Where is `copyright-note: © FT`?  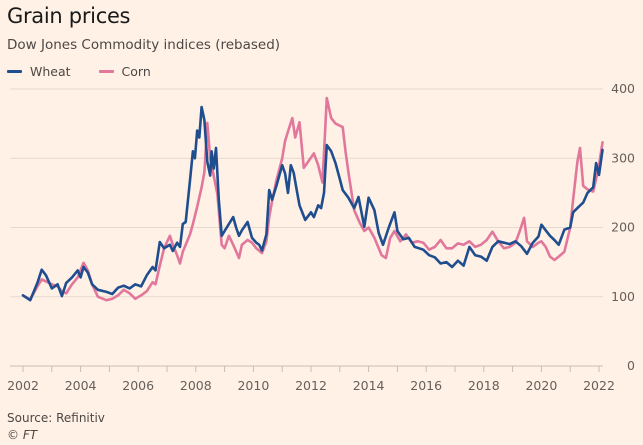 copyright-note: © FT is located at coordinates (22, 435).